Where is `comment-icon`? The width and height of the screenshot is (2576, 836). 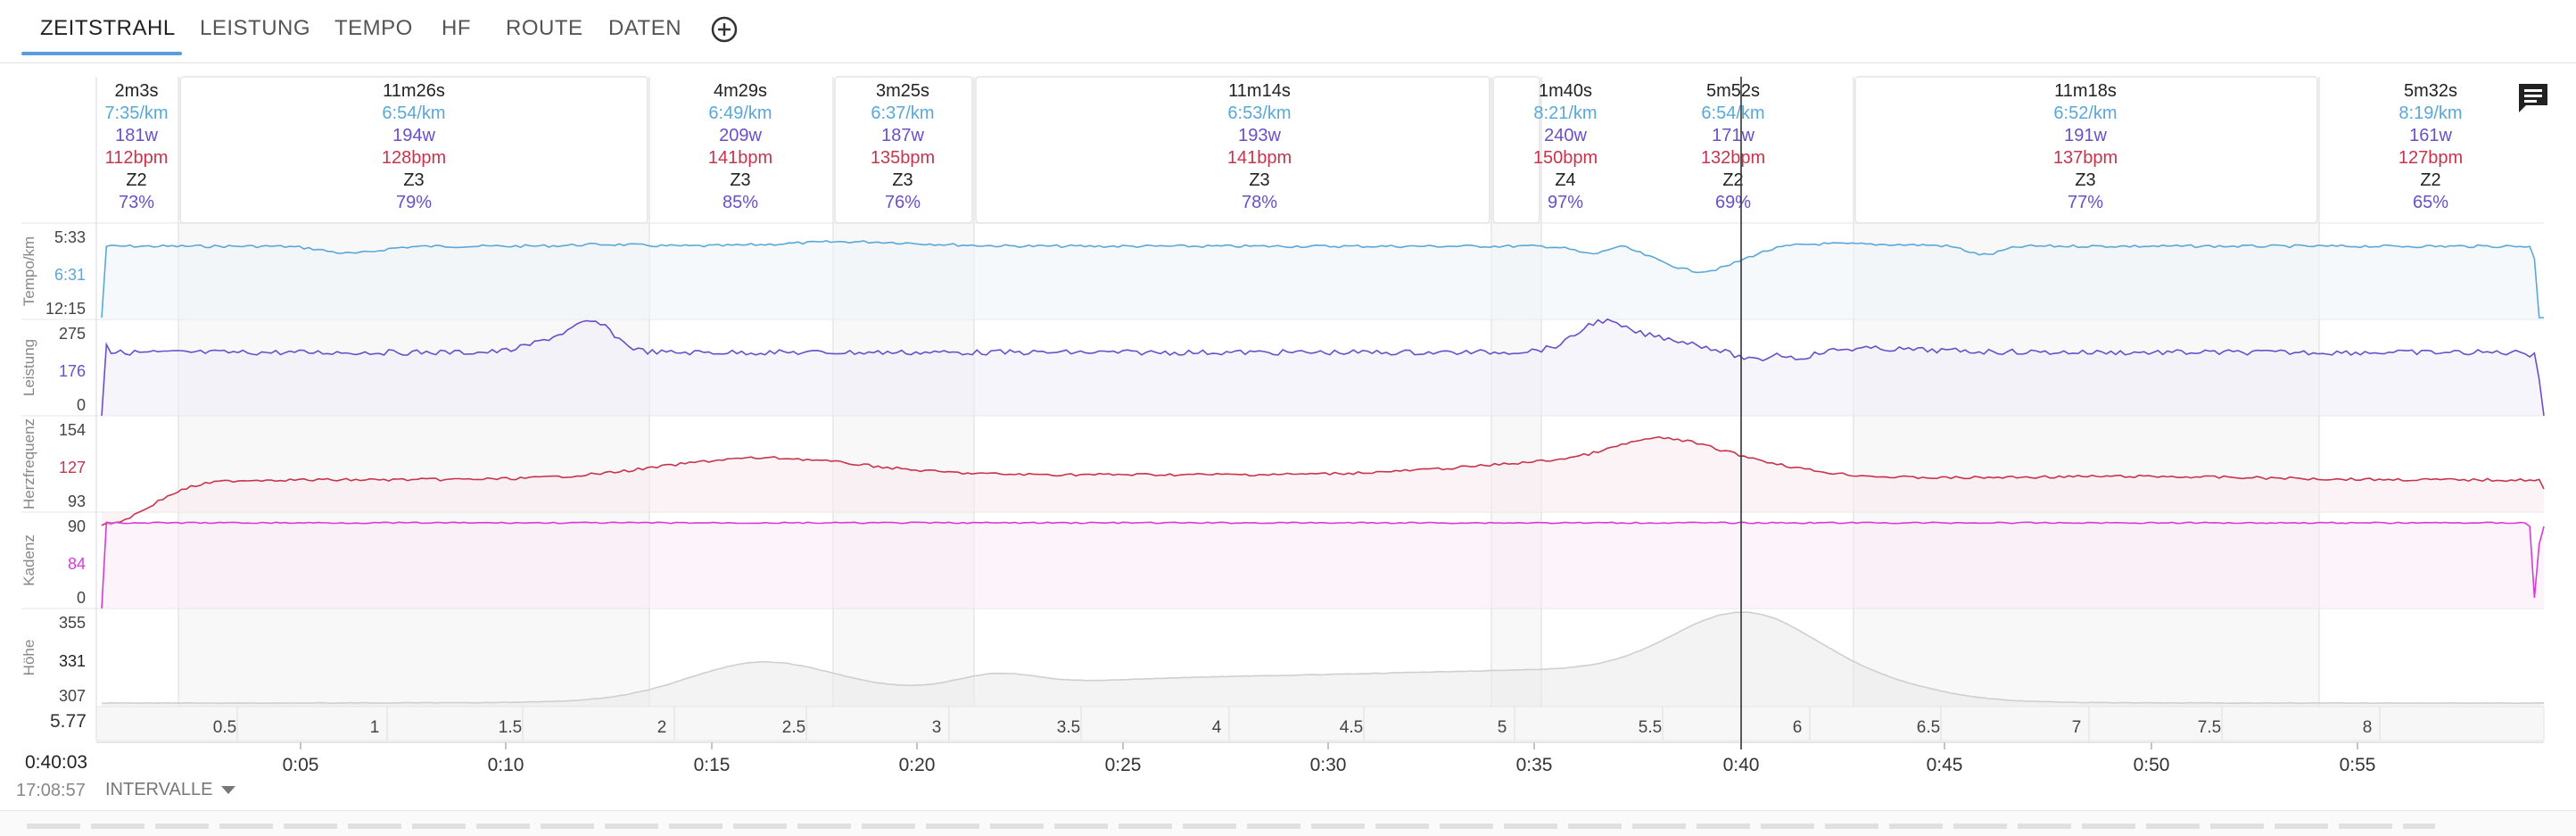
comment-icon is located at coordinates (2533, 98).